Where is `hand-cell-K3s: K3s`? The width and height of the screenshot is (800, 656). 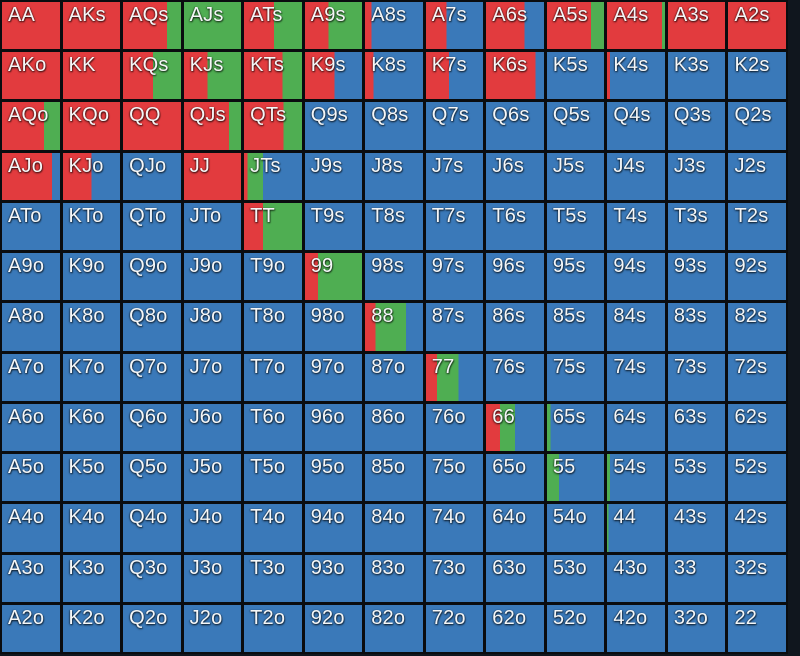 hand-cell-K3s: K3s is located at coordinates (696, 76).